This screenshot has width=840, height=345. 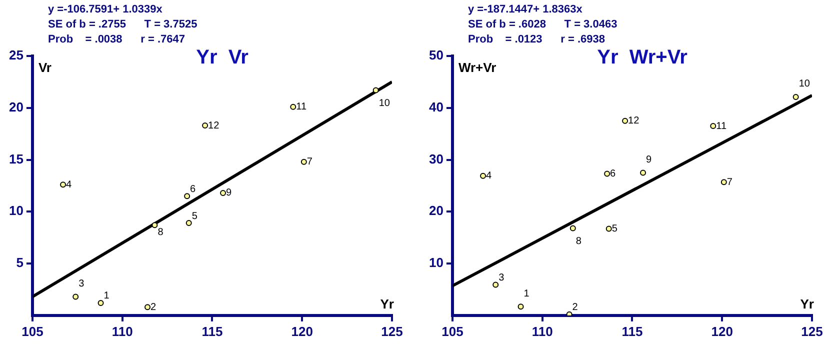 I want to click on text: Prob = .0038 r = .7647, so click(x=116, y=40).